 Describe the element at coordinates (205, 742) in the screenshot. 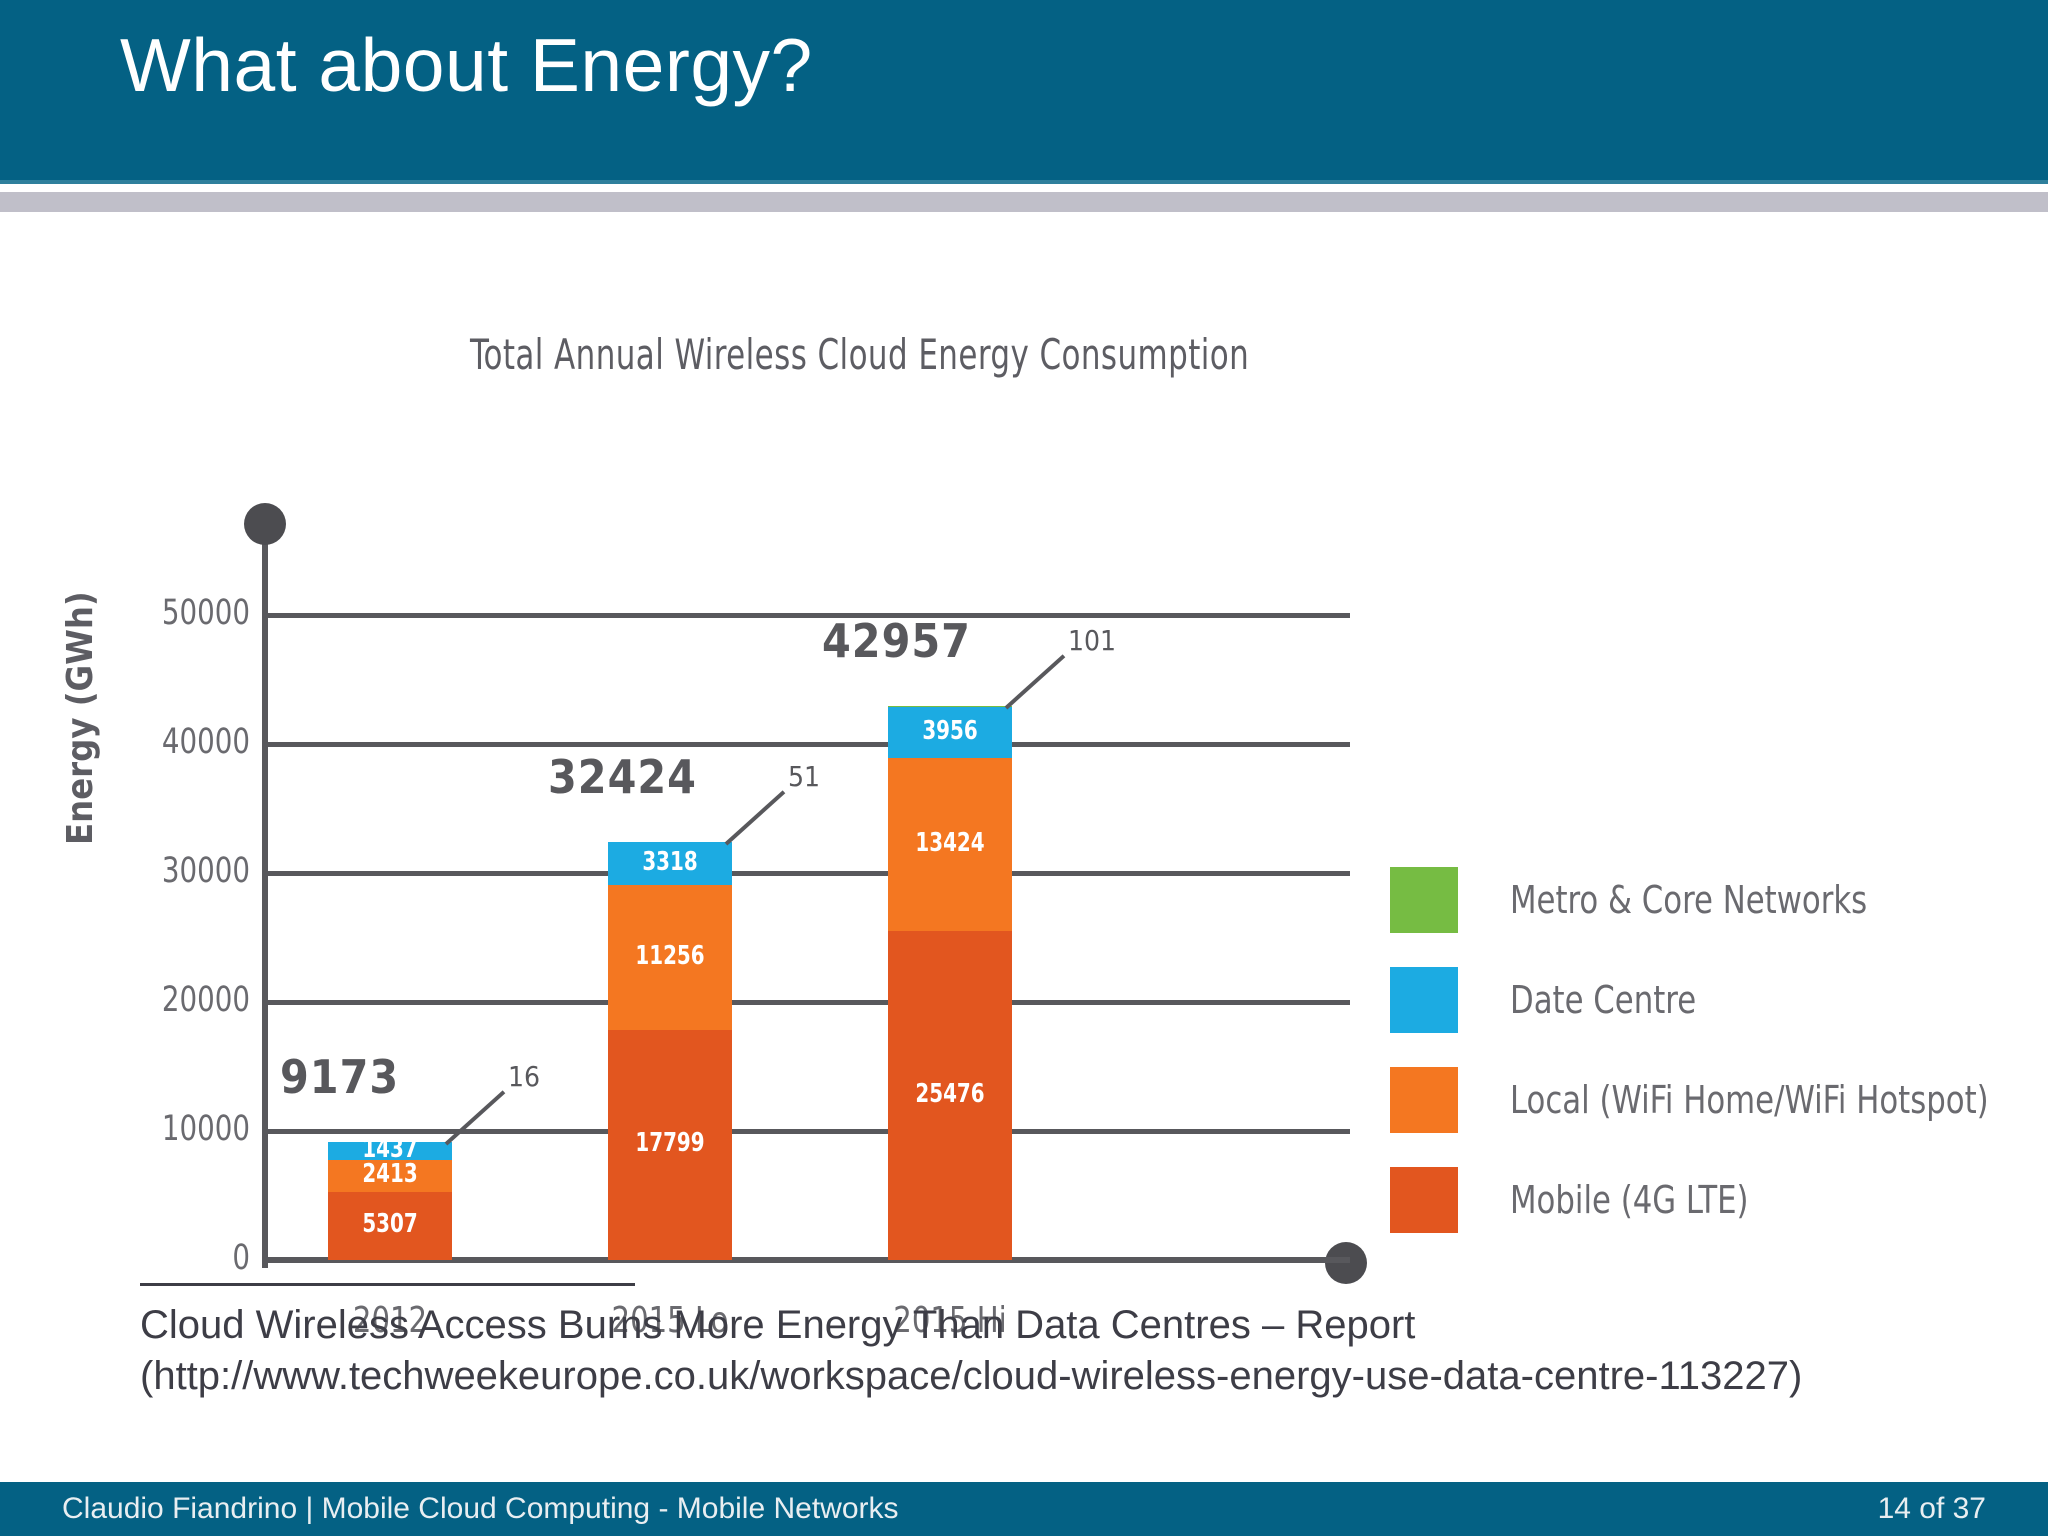

I see `y-tick-label: 40000` at that location.